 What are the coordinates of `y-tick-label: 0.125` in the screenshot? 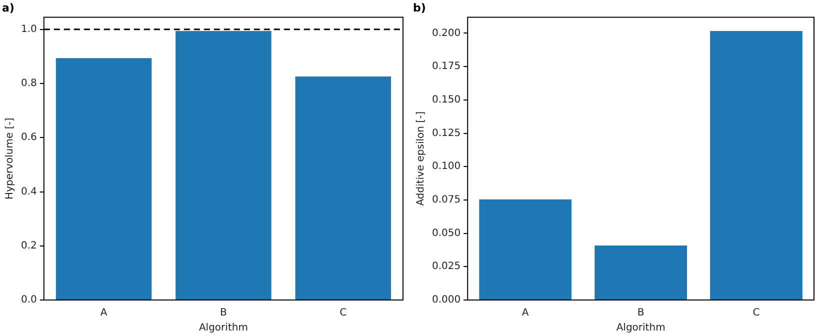 It's located at (446, 133).